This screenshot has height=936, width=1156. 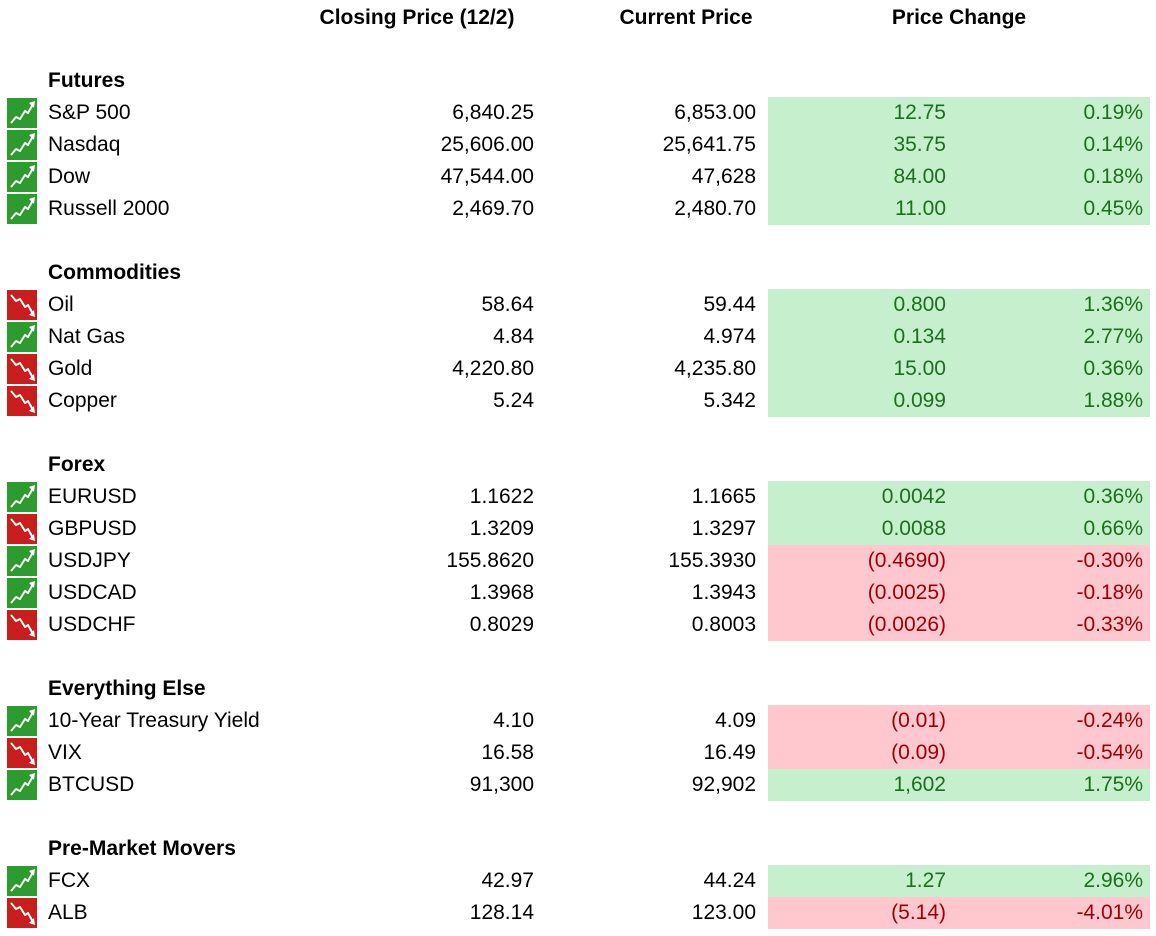 What do you see at coordinates (490, 560) in the screenshot?
I see `closing-price: 155.8620` at bounding box center [490, 560].